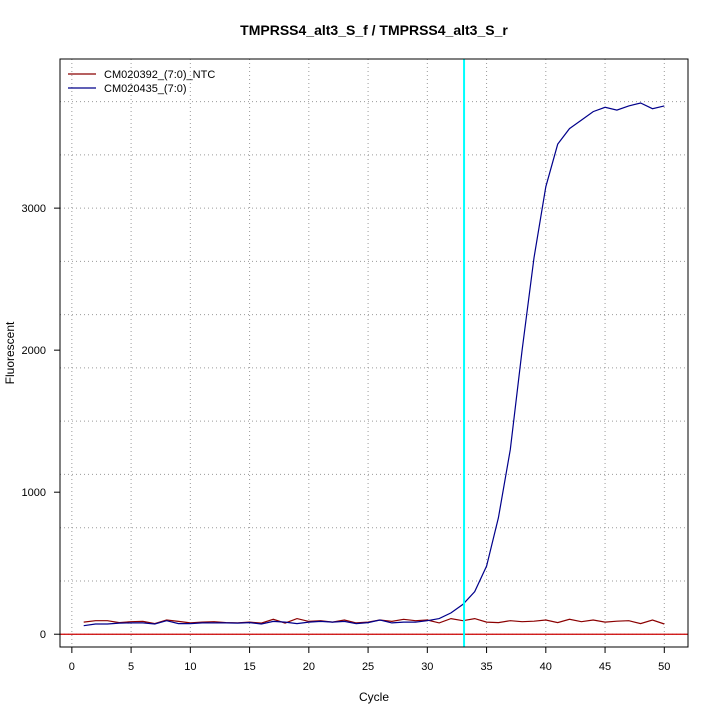 The width and height of the screenshot is (720, 720). Describe the element at coordinates (131, 667) in the screenshot. I see `x-tick-label: 5` at that location.